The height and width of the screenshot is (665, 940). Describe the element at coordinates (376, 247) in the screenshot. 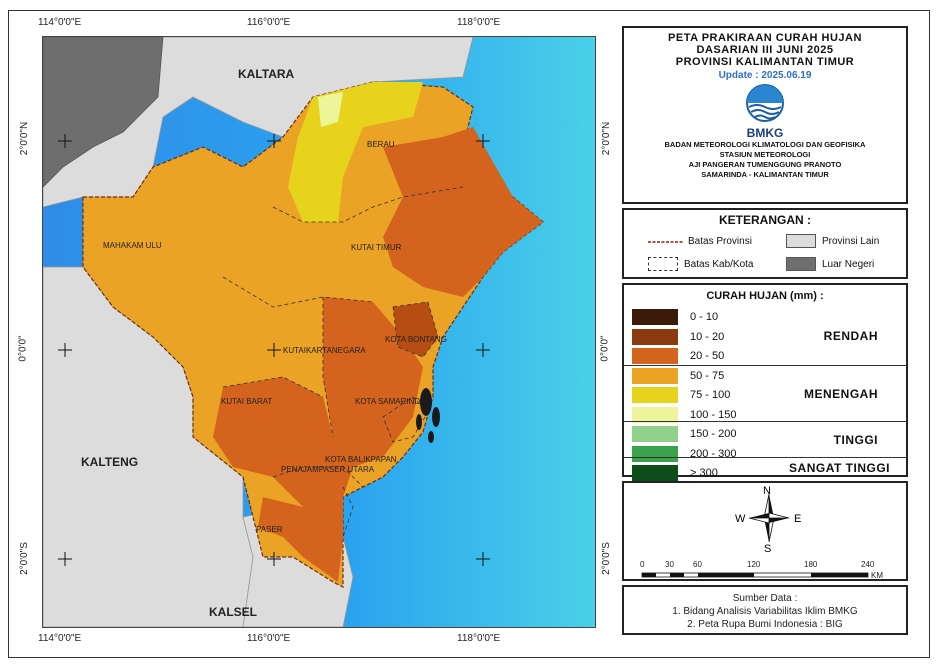

I see `label-kutai-timur: KUTAI TIMUR` at that location.